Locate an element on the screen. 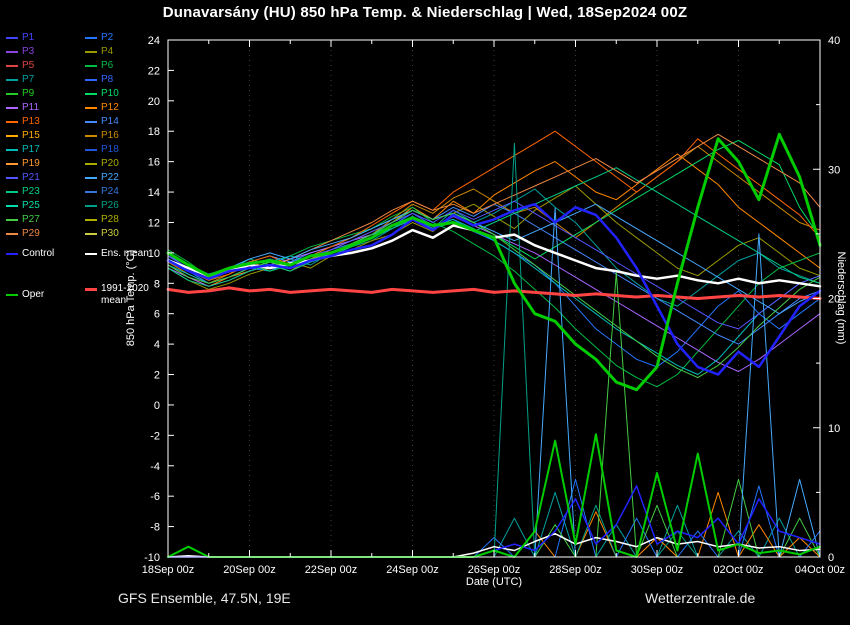 This screenshot has width=850, height=625. legend-label-p20: P20 is located at coordinates (110, 163).